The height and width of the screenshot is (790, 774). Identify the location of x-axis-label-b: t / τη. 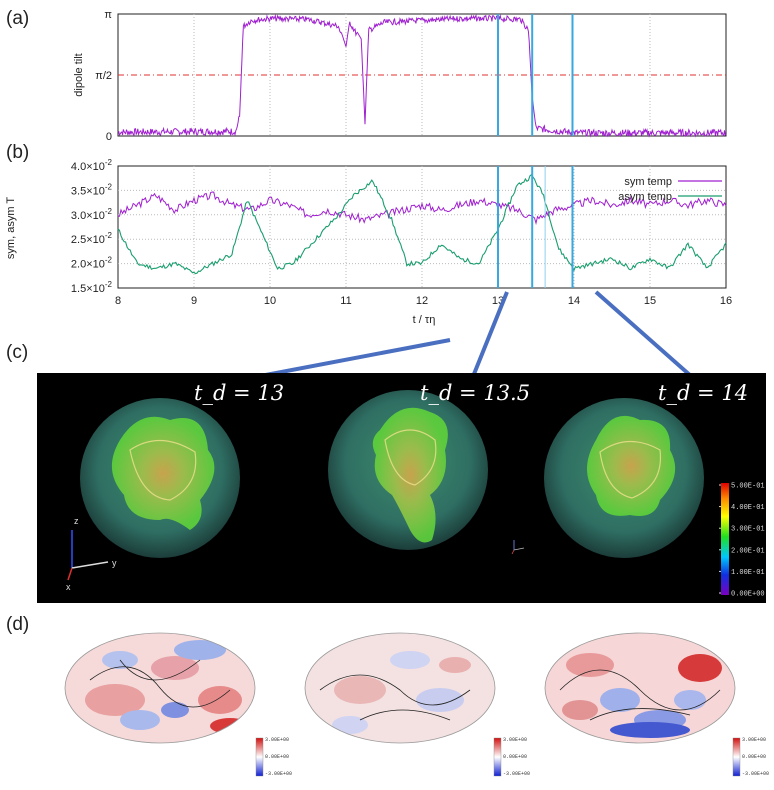
(424, 320).